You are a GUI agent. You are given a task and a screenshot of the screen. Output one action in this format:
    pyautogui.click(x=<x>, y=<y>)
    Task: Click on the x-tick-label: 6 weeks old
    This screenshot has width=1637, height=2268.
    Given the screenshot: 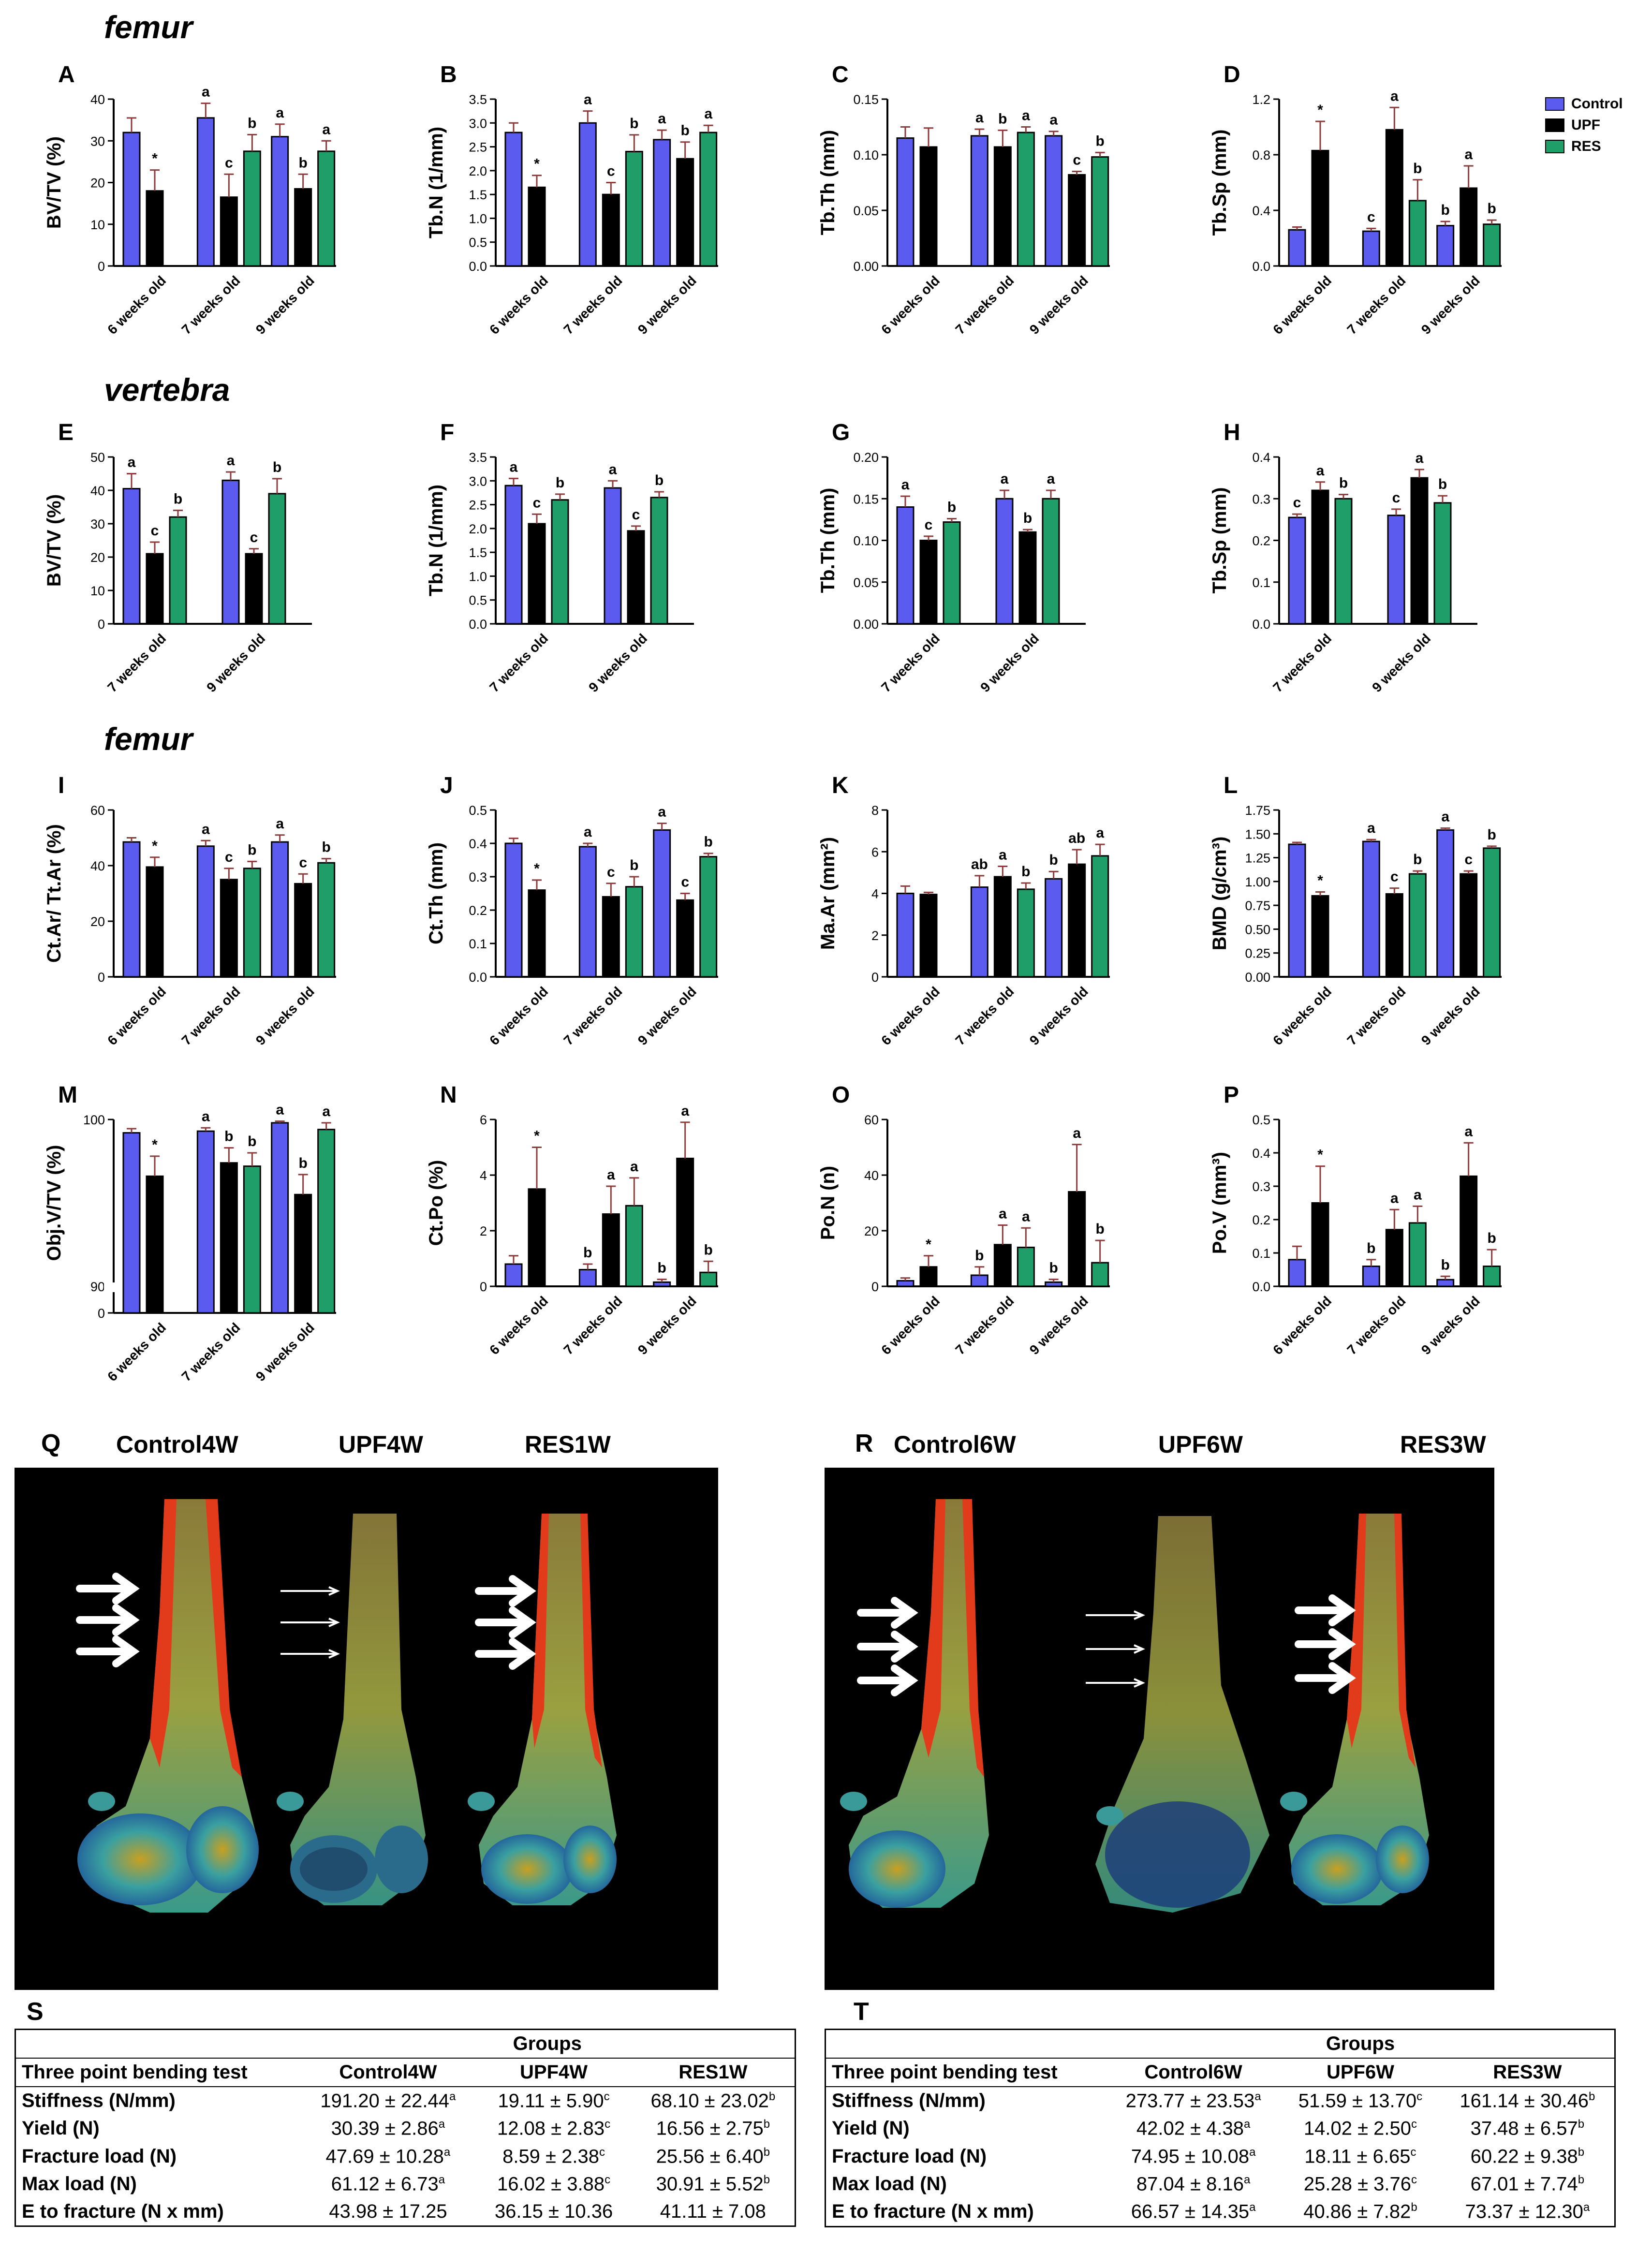 What is the action you would take?
    pyautogui.click(x=136, y=1352)
    